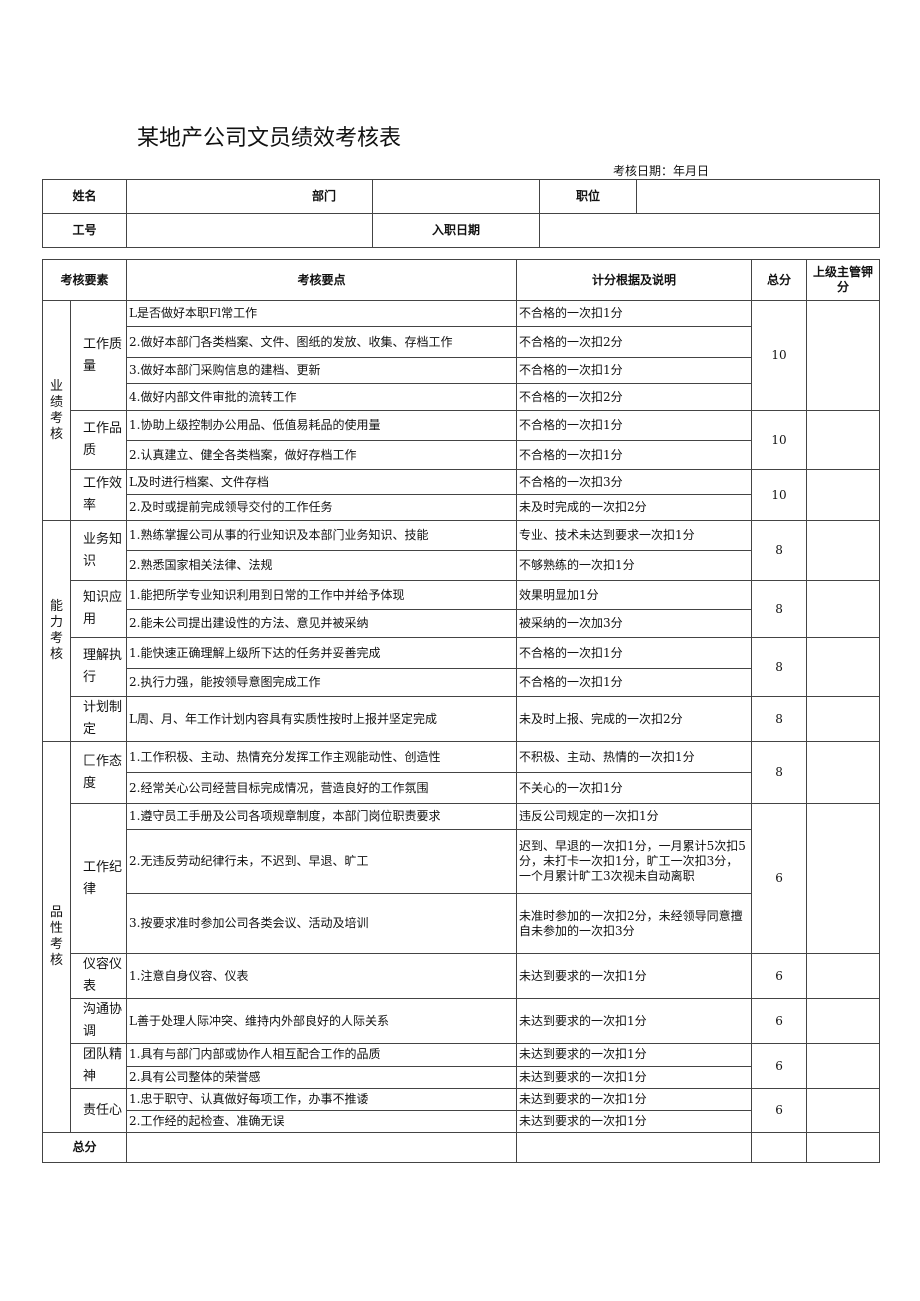 Image resolution: width=920 pixels, height=1301 pixels. Describe the element at coordinates (269, 138) in the screenshot. I see `page-title: 某地产公司文员绩效考核表` at that location.